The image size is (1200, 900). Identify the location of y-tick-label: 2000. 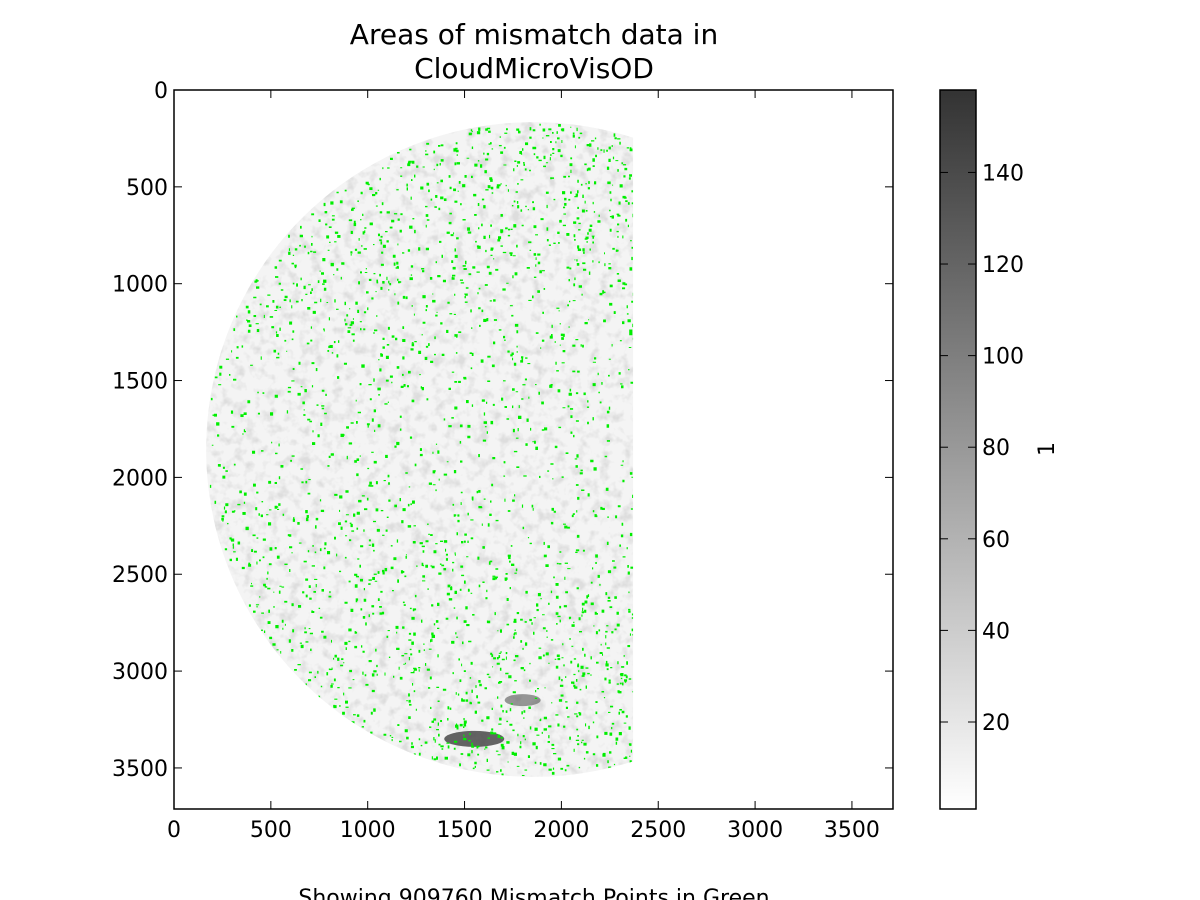
(140, 478).